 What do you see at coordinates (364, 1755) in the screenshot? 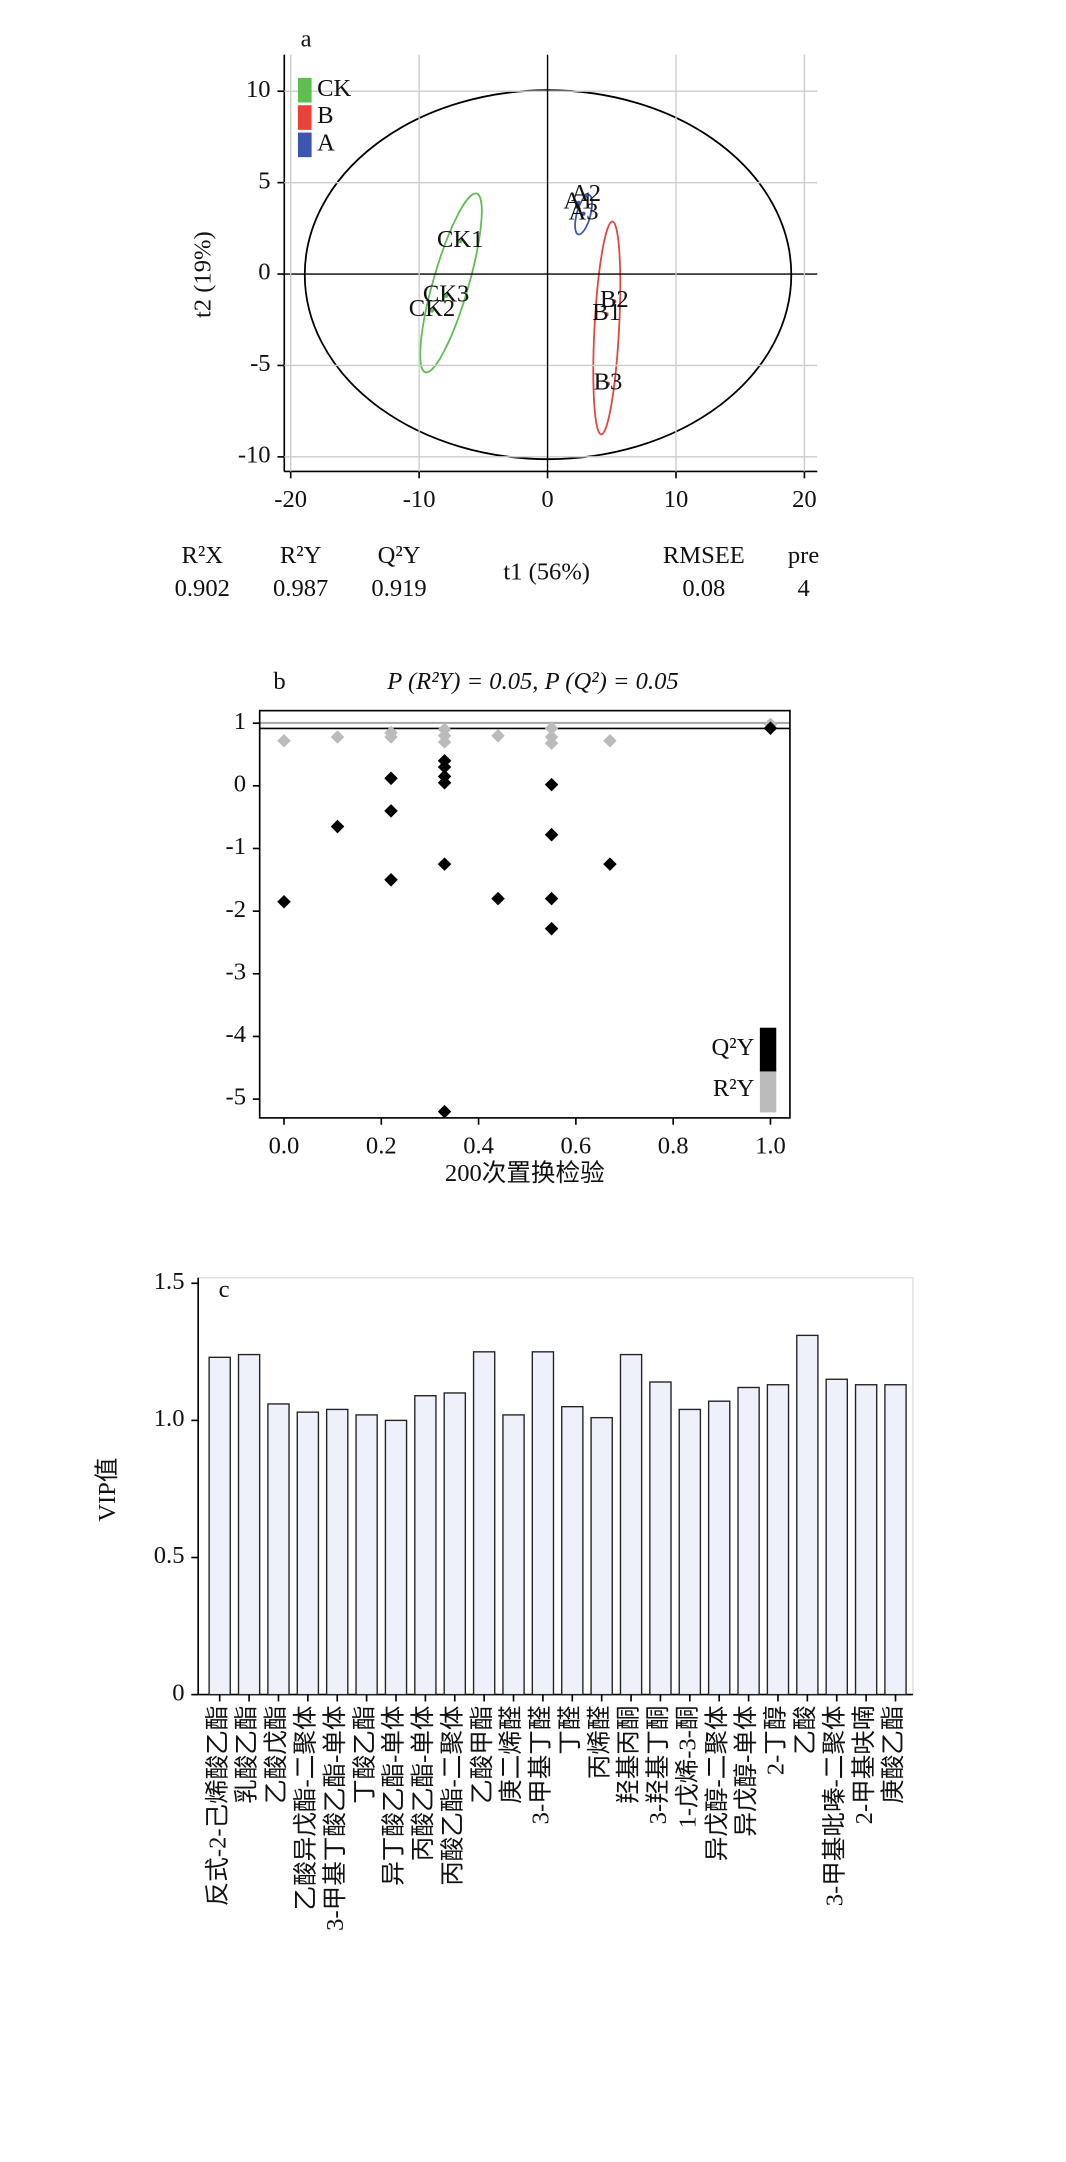
I see `x-tick-label: 丁酸乙酯` at bounding box center [364, 1755].